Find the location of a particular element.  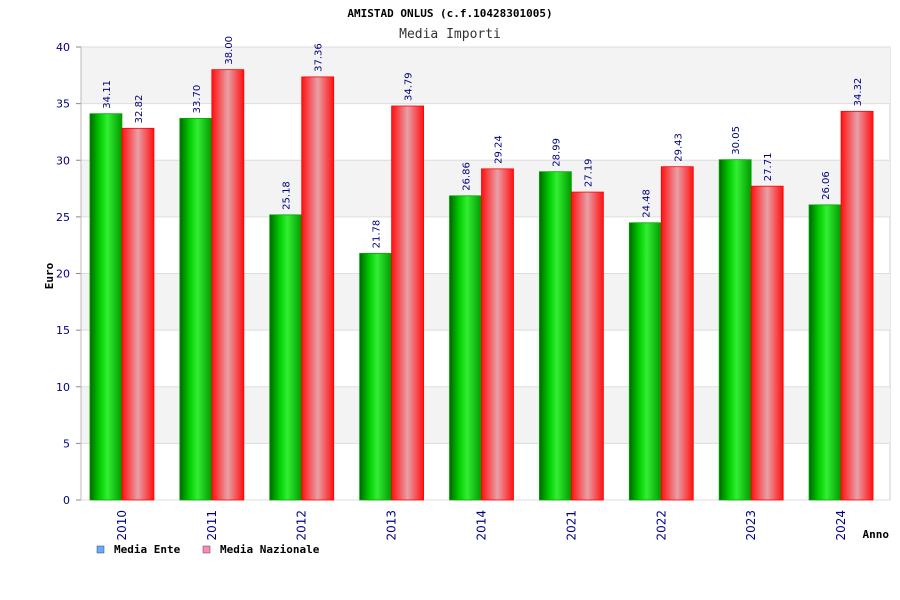

bar-media-nazionale-2023 is located at coordinates (767, 343).